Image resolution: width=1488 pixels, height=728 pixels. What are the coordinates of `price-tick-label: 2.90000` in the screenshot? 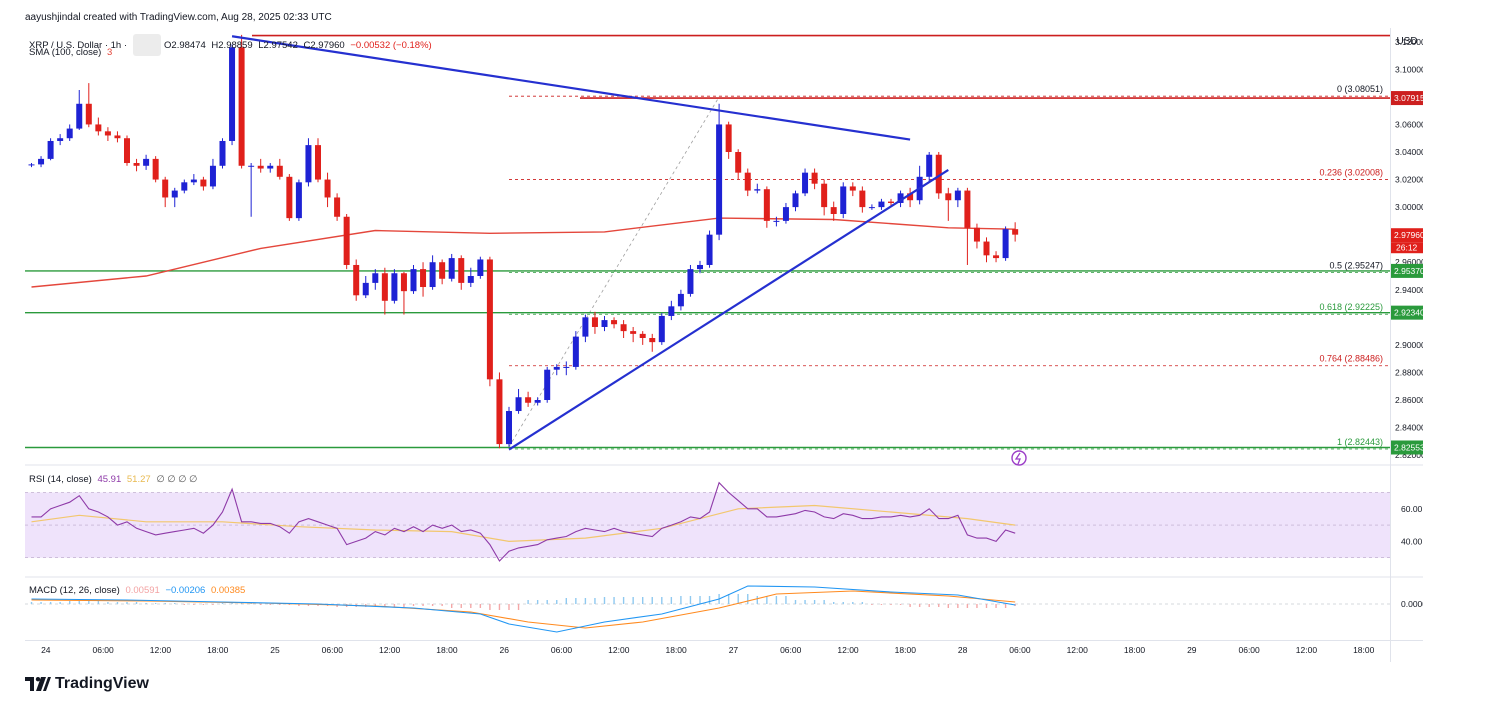 It's located at (1409, 345).